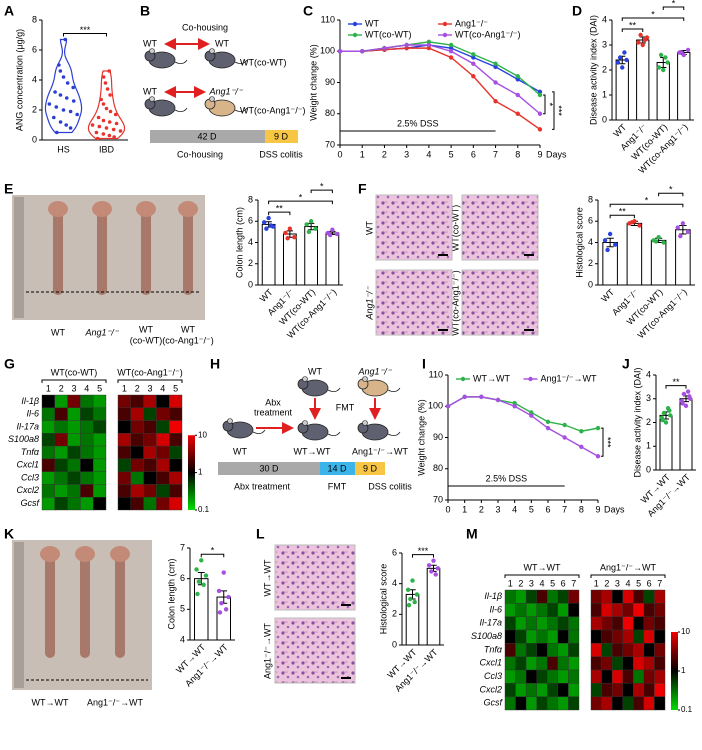  I want to click on significance-label: **, so click(623, 212).